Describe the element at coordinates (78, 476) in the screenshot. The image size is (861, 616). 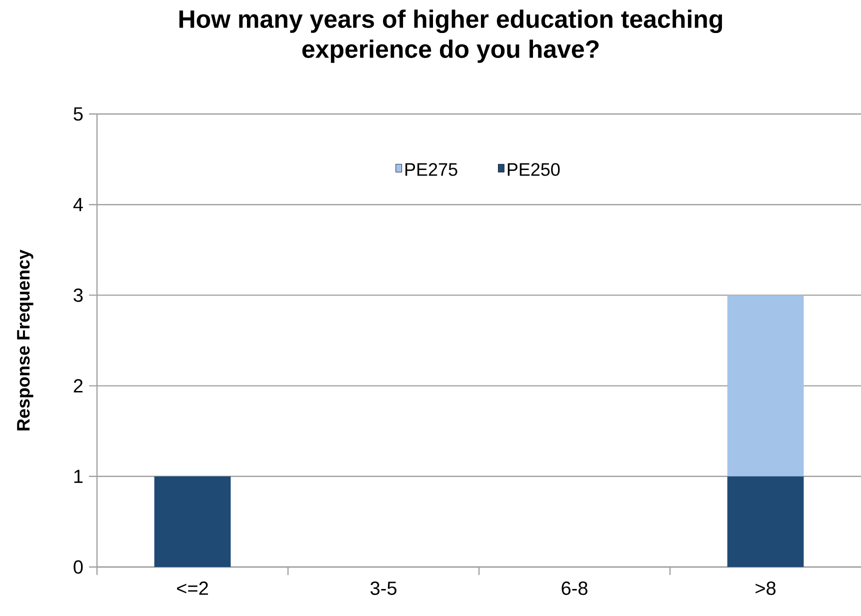
I see `y-tick-label: 1` at that location.